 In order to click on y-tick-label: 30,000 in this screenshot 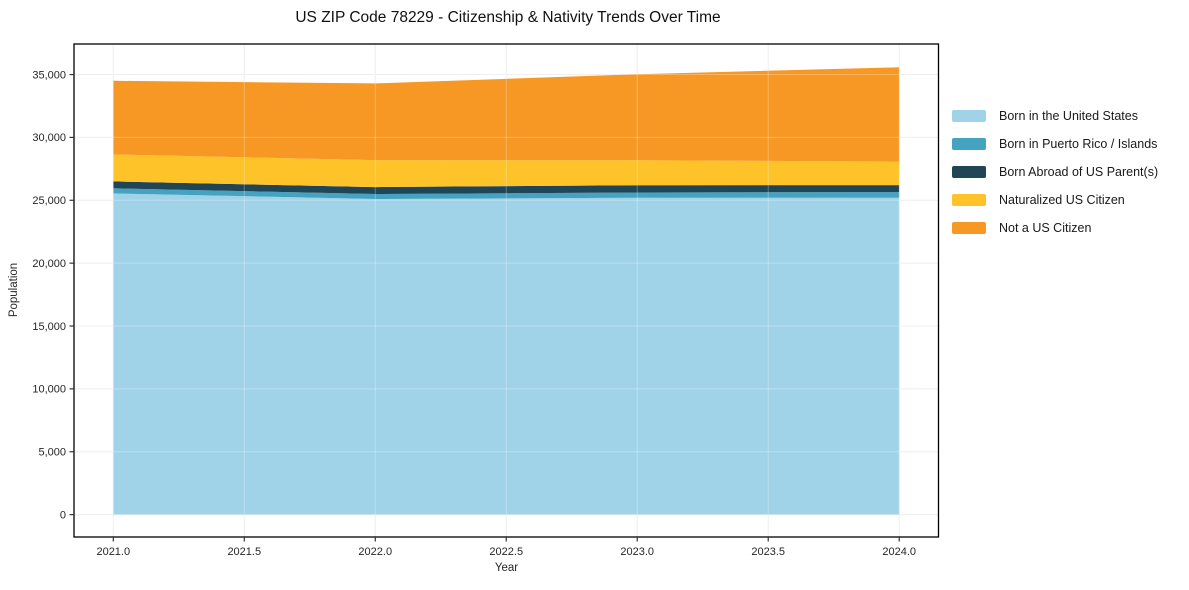, I will do `click(49, 138)`.